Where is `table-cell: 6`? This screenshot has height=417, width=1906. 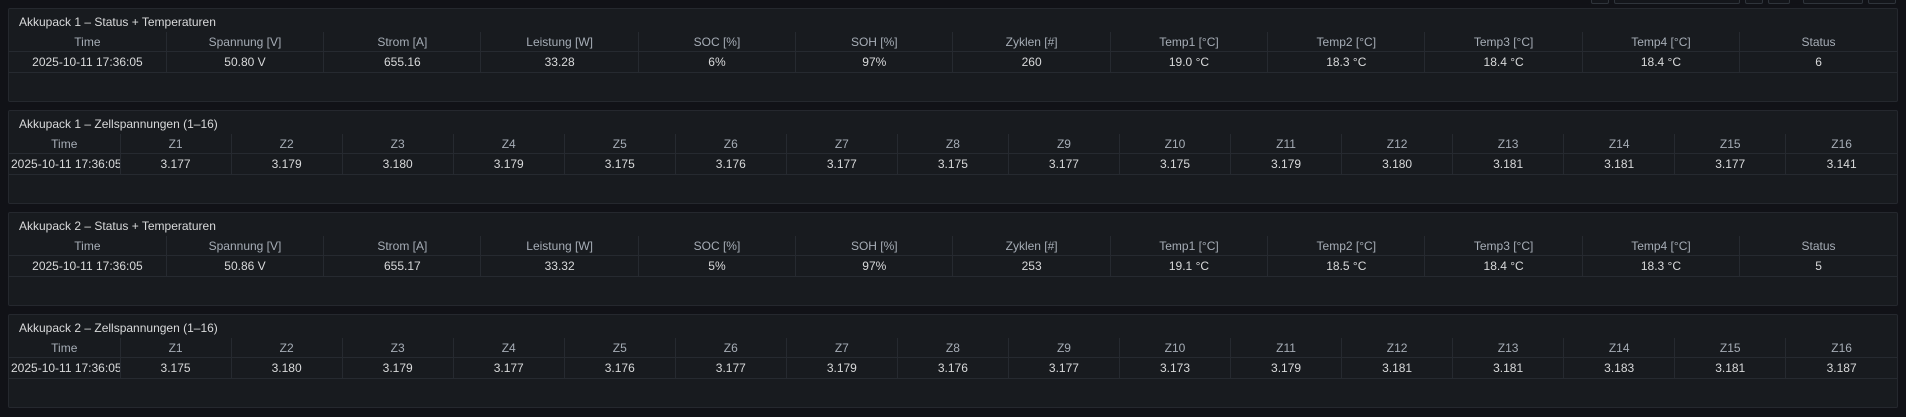
table-cell: 6 is located at coordinates (1818, 62).